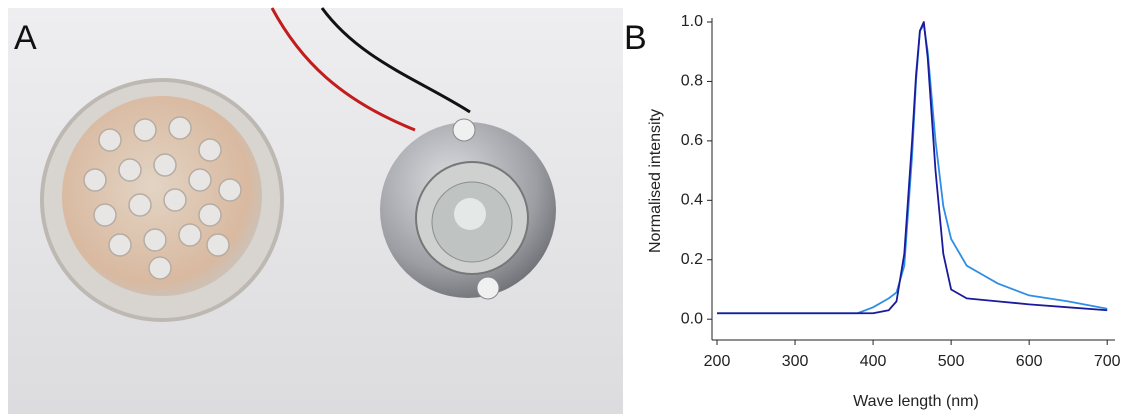  What do you see at coordinates (717, 361) in the screenshot?
I see `x-tick-label: 200` at bounding box center [717, 361].